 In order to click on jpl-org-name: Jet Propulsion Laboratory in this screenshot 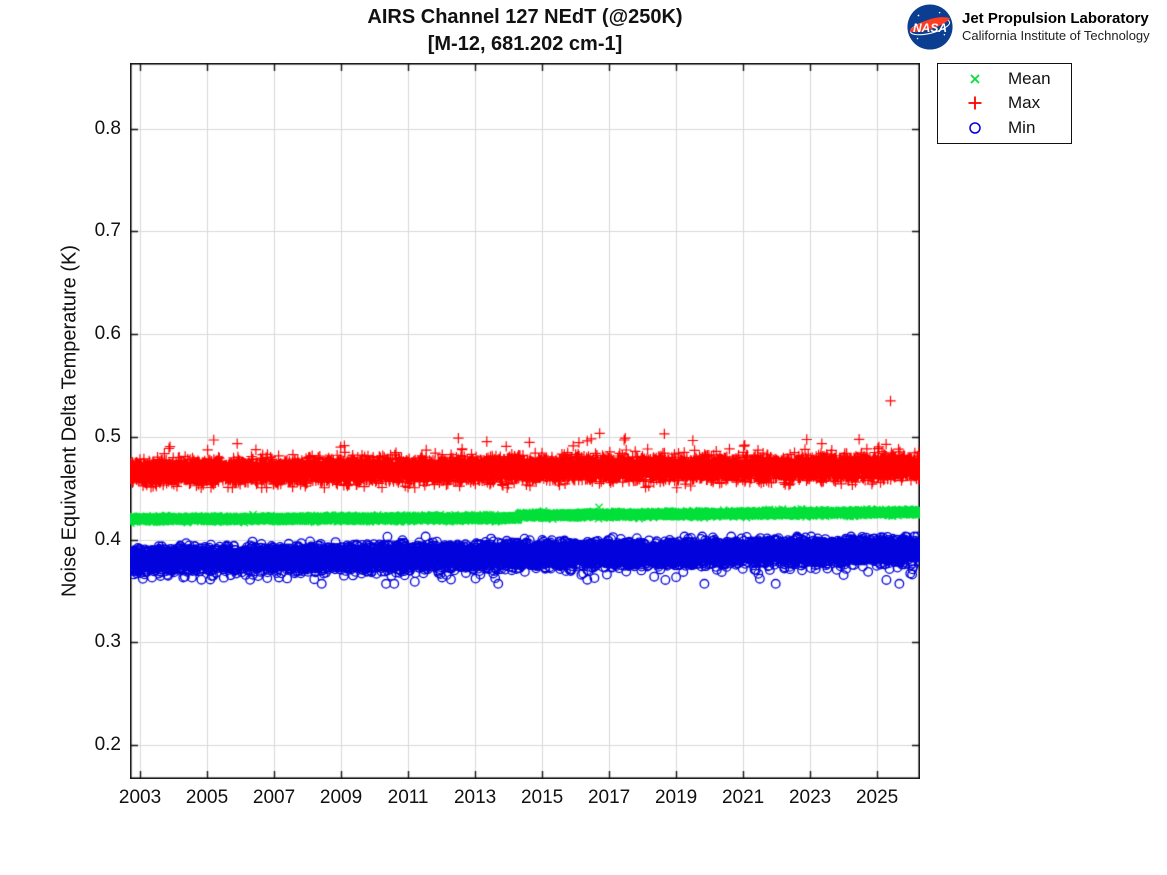, I will do `click(1055, 18)`.